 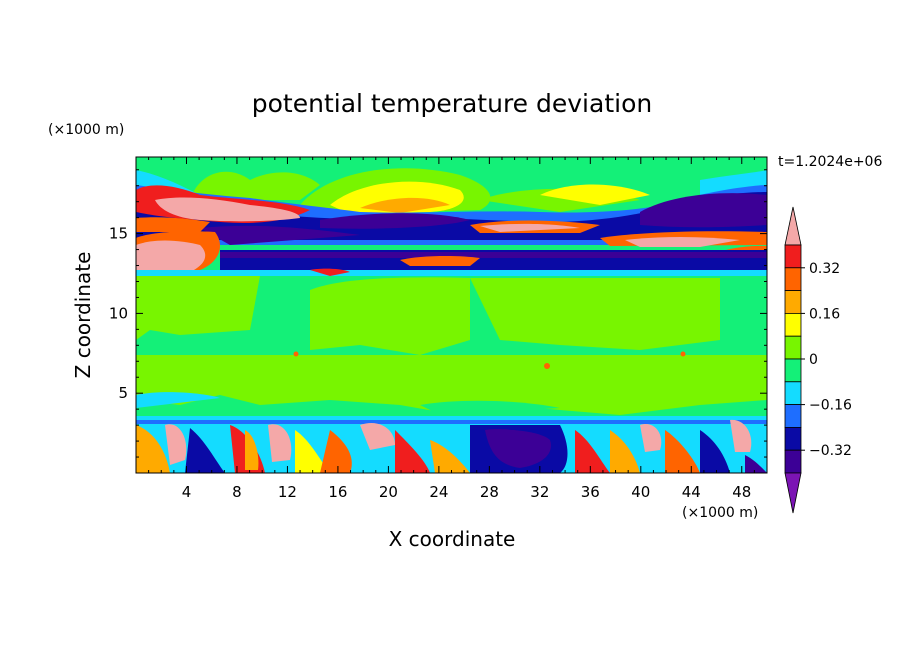 I want to click on x-tick-label: 32, so click(x=539, y=492).